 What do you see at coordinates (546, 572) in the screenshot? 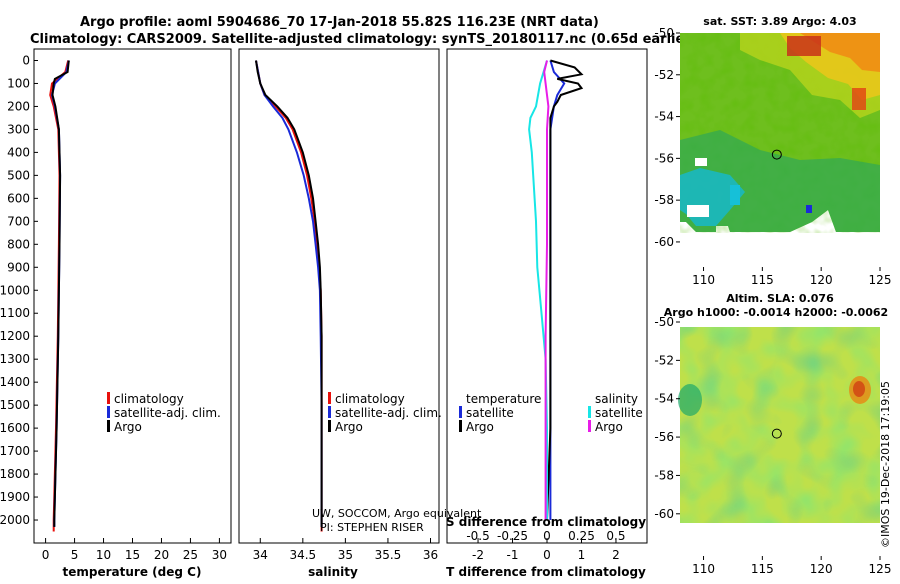
I see `t-difference-label: T difference from climatology` at bounding box center [546, 572].